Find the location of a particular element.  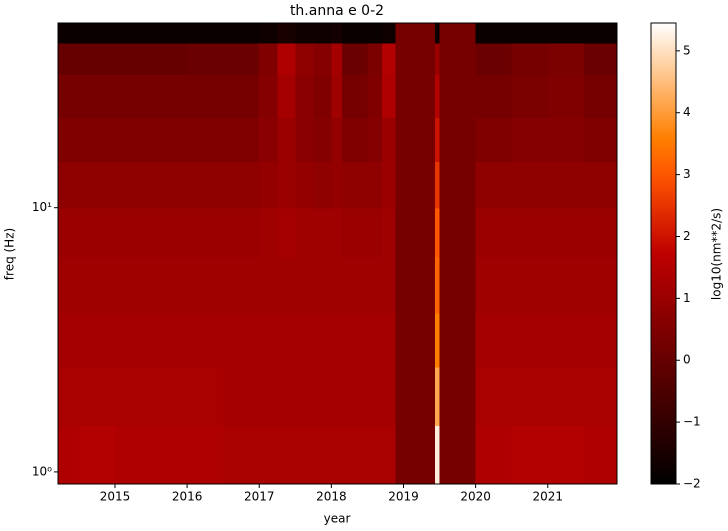

x-tick-label: 2018 is located at coordinates (331, 497).